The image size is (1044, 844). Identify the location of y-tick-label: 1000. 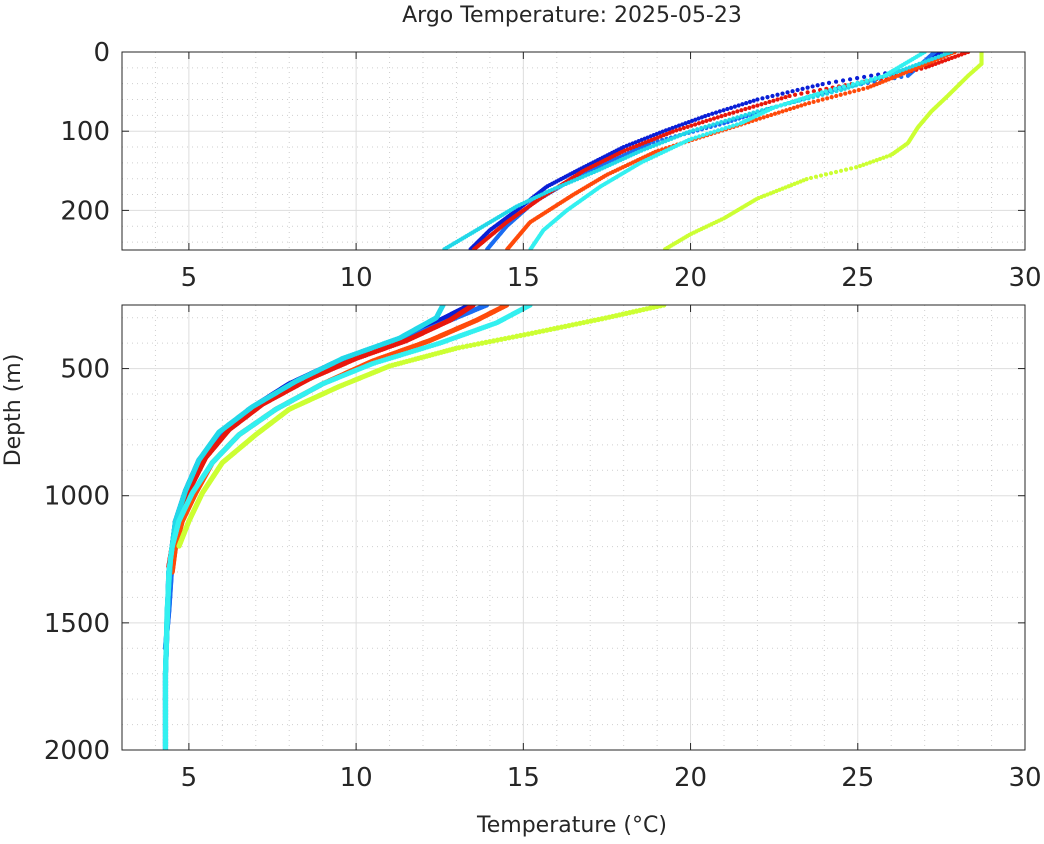
(77, 497).